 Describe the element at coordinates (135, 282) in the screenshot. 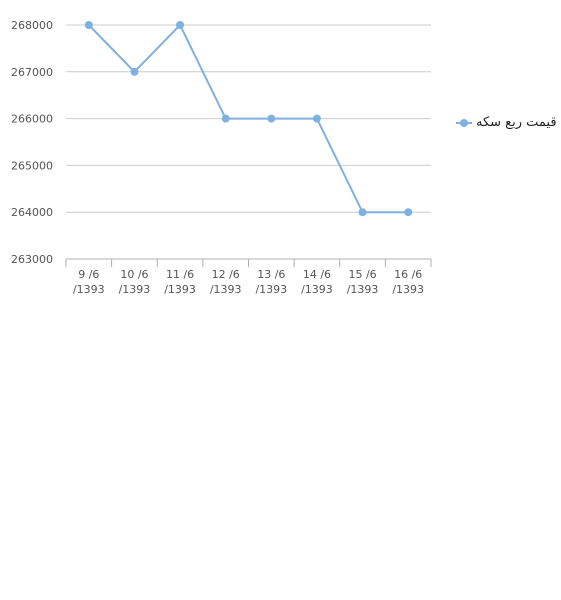

I see `x-tick-label: 10 /6/1393` at that location.